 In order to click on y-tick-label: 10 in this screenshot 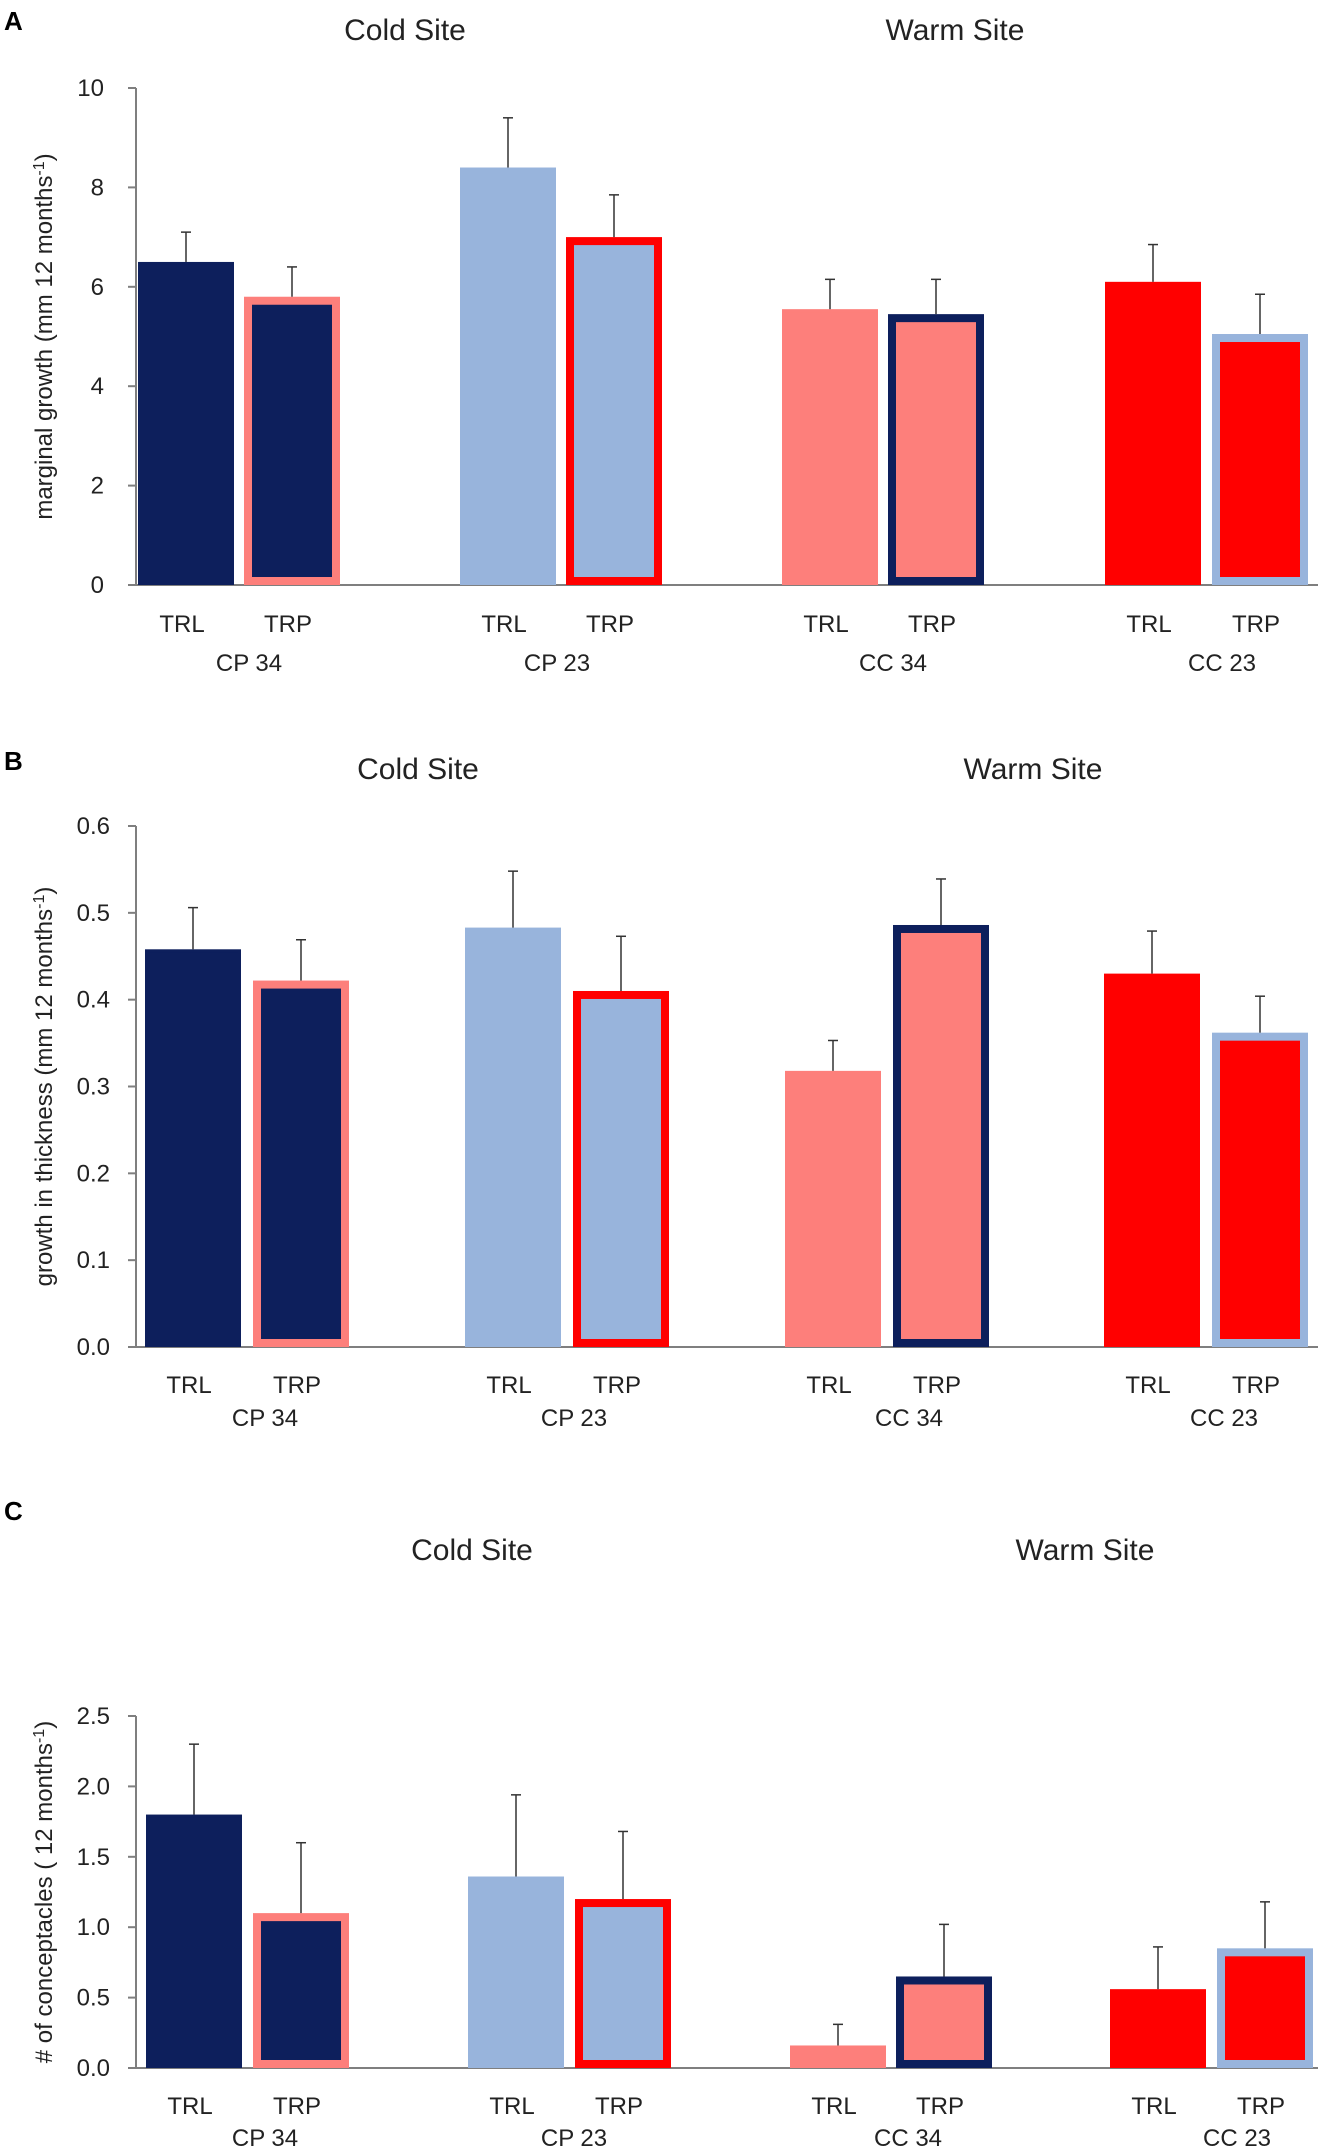, I will do `click(90, 88)`.